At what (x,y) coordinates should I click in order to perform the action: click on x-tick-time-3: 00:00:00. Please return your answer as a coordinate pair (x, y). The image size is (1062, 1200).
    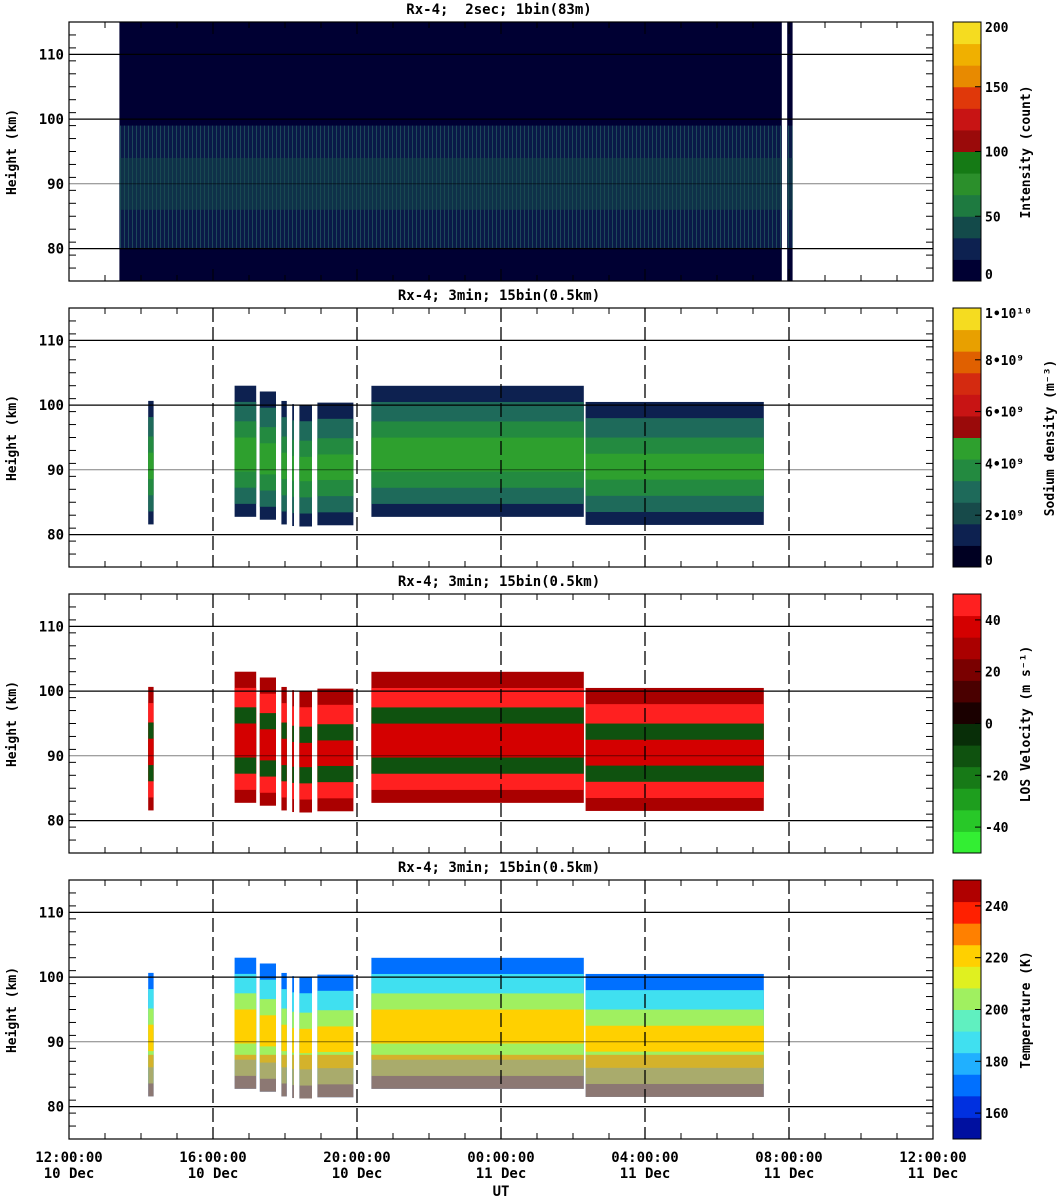
    Looking at the image, I should click on (500, 1158).